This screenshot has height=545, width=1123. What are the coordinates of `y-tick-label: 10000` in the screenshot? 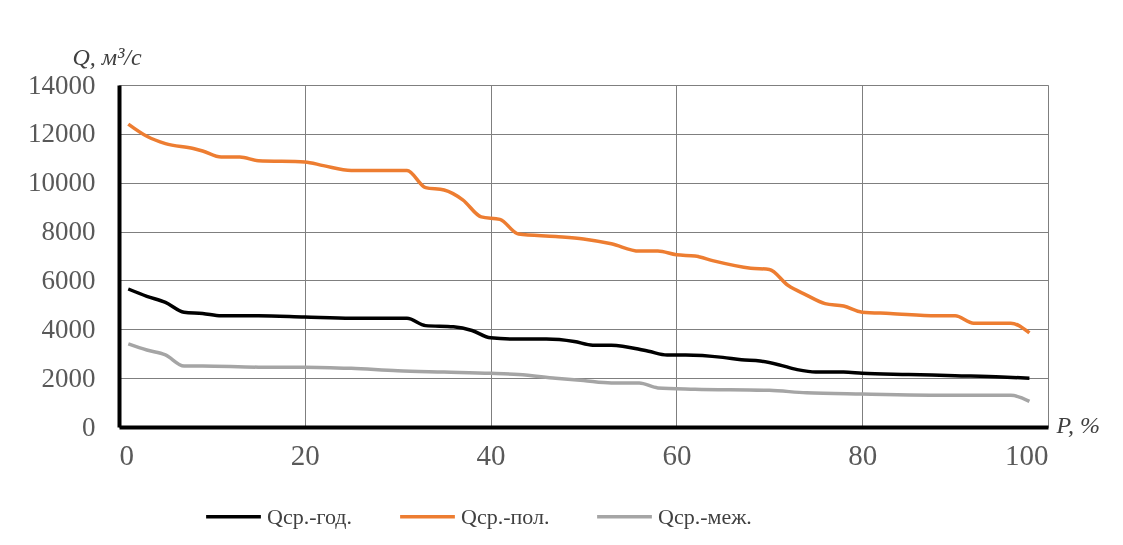 It's located at (62, 182).